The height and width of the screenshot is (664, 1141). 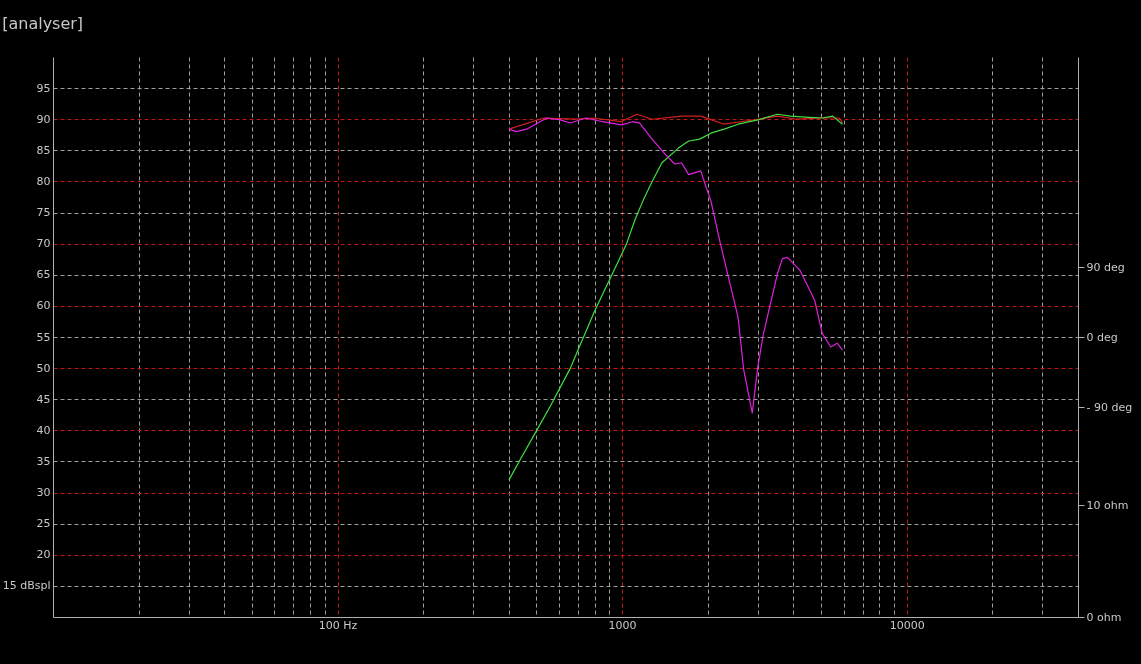 What do you see at coordinates (43, 524) in the screenshot?
I see `y-tick-label: 25` at bounding box center [43, 524].